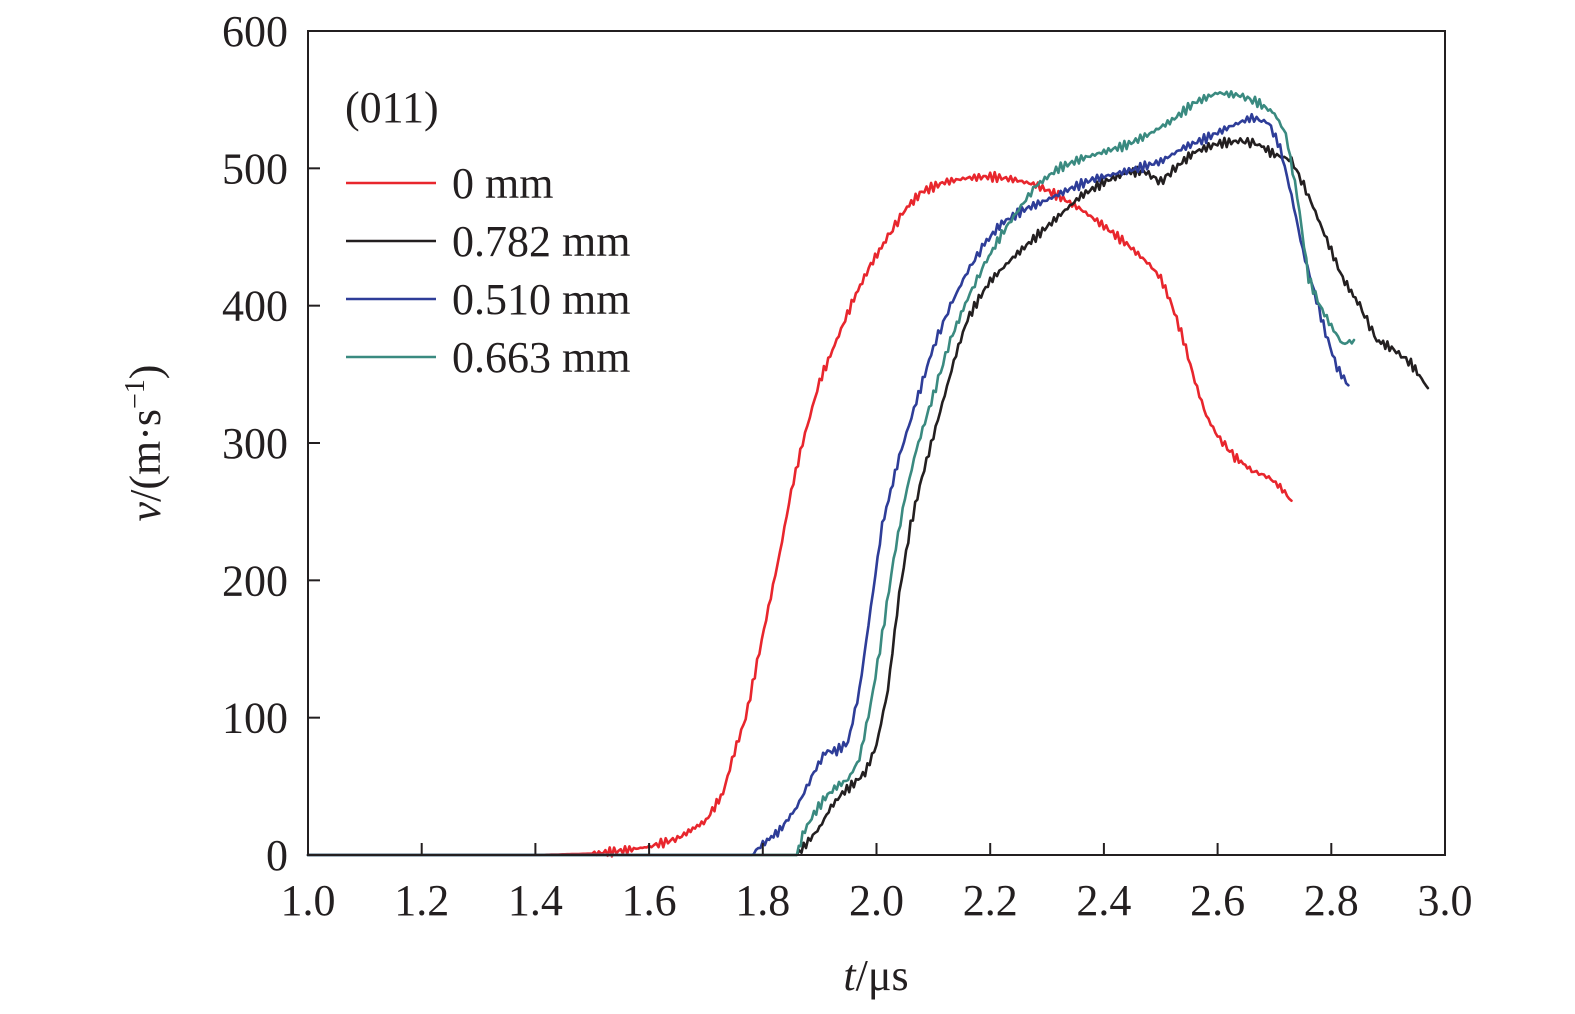 This screenshot has width=1575, height=1014. What do you see at coordinates (255, 306) in the screenshot?
I see `y-tick-label: 400` at bounding box center [255, 306].